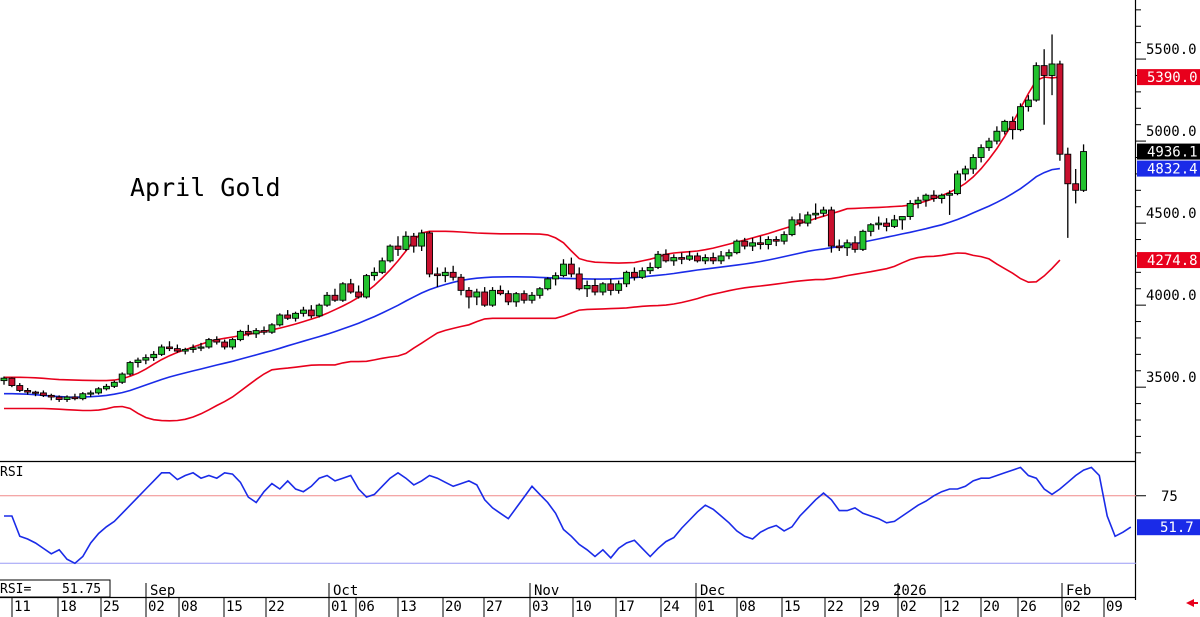 The width and height of the screenshot is (1200, 617). Describe the element at coordinates (1166, 231) in the screenshot. I see `price-axis: 3500.0 4000.0 4500.0 5000.0 5500.0` at that location.